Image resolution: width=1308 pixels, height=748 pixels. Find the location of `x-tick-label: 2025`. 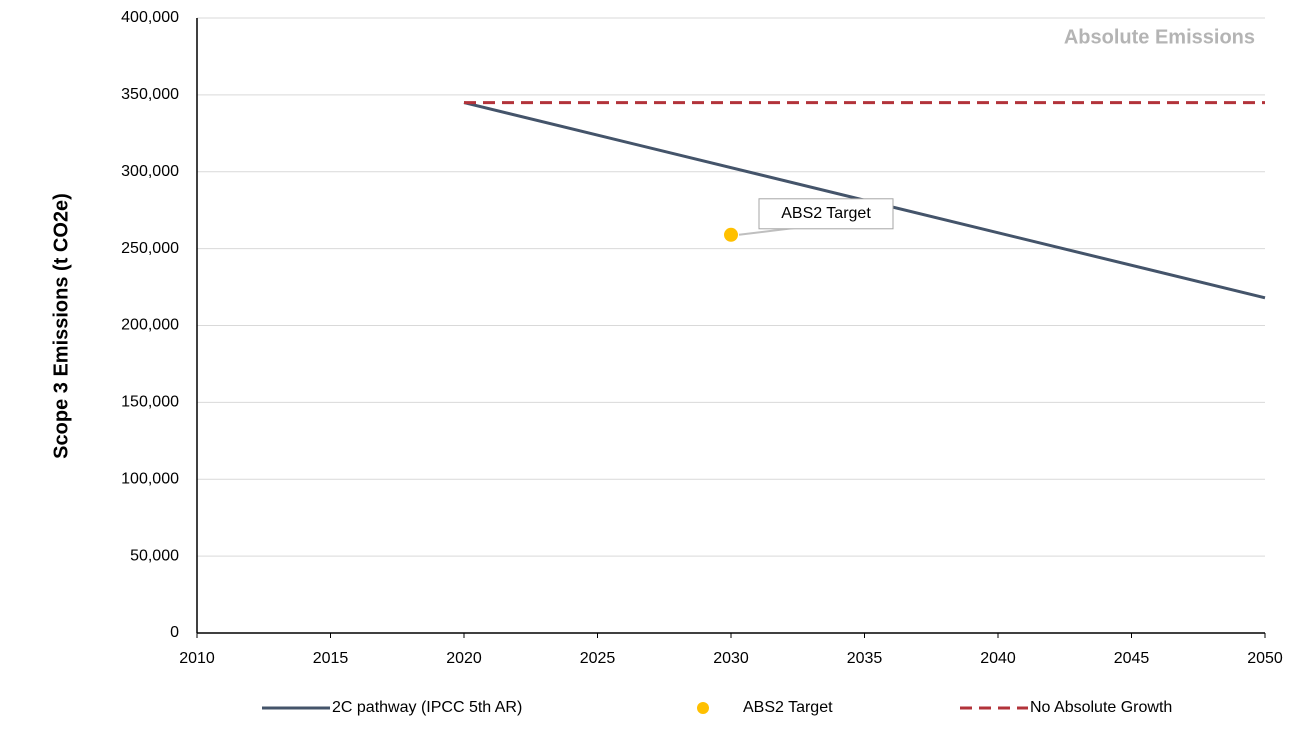

x-tick-label: 2025 is located at coordinates (598, 658).